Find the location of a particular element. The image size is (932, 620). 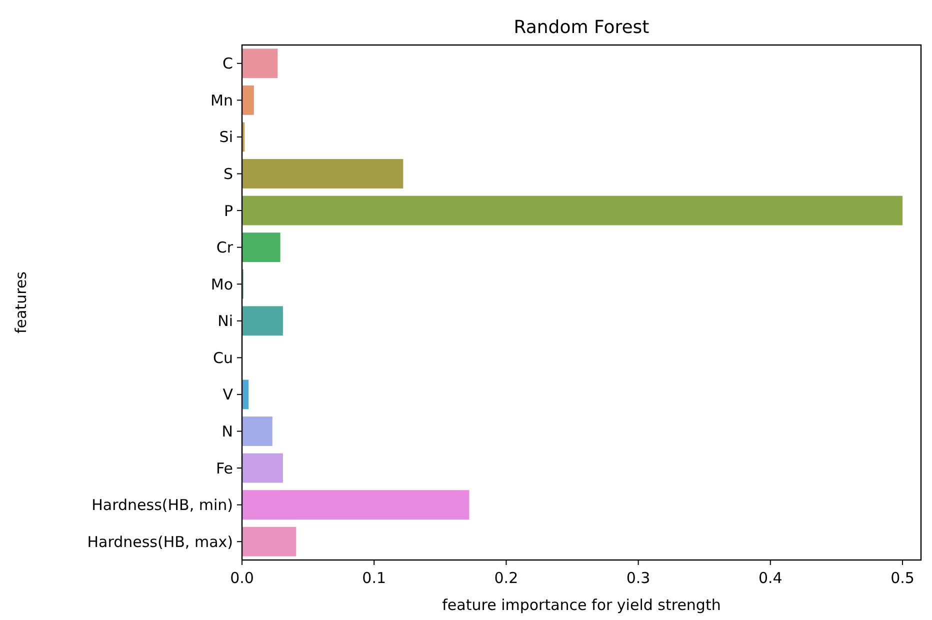

y-tick-label: Hardness(HB, max) is located at coordinates (160, 541).